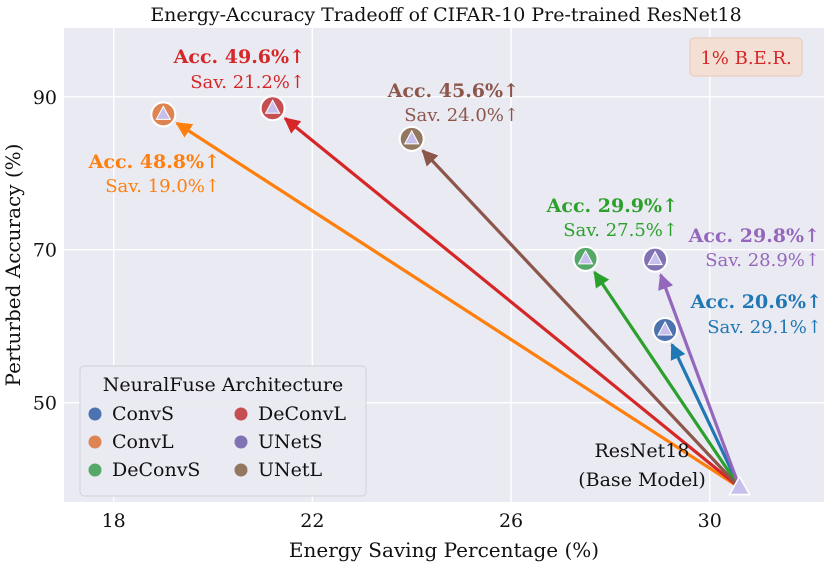 Image resolution: width=831 pixels, height=567 pixels. I want to click on acc-label-unets: Acc. 29.8%↑, so click(754, 236).